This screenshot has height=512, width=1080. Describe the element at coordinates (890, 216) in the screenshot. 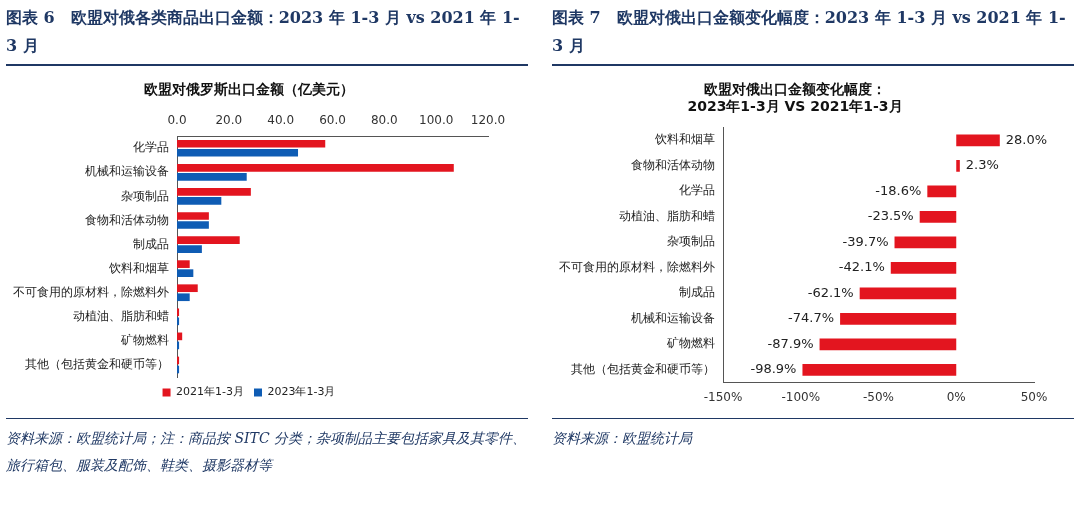

I see `data-label: -23.5%` at that location.